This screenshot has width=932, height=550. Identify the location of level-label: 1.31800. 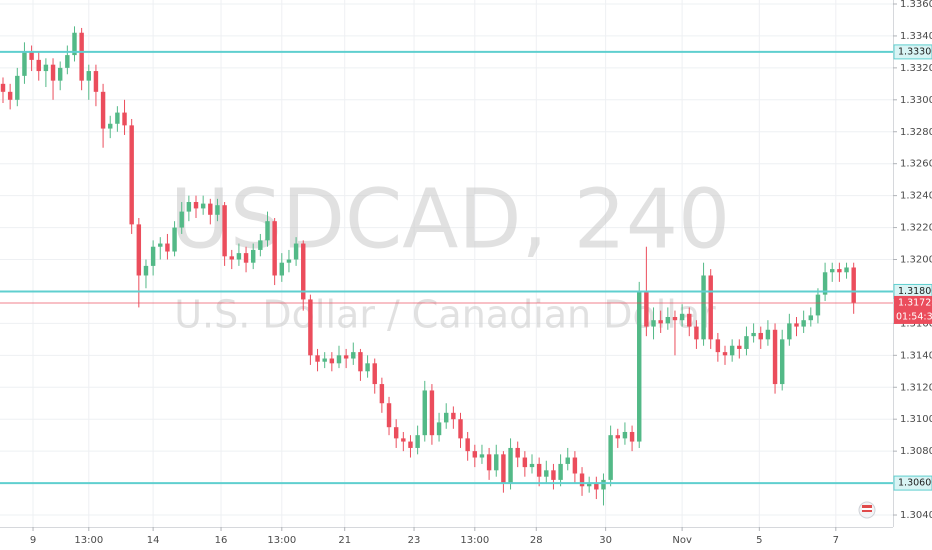
(915, 291).